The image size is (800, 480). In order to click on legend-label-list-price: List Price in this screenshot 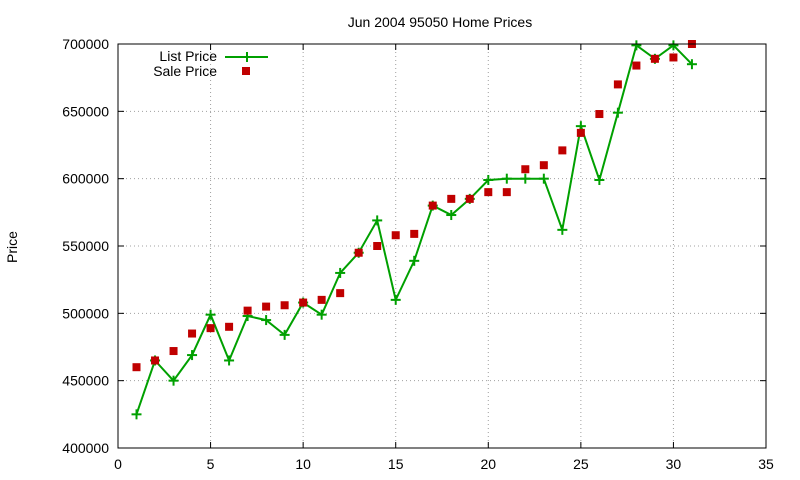, I will do `click(188, 56)`.